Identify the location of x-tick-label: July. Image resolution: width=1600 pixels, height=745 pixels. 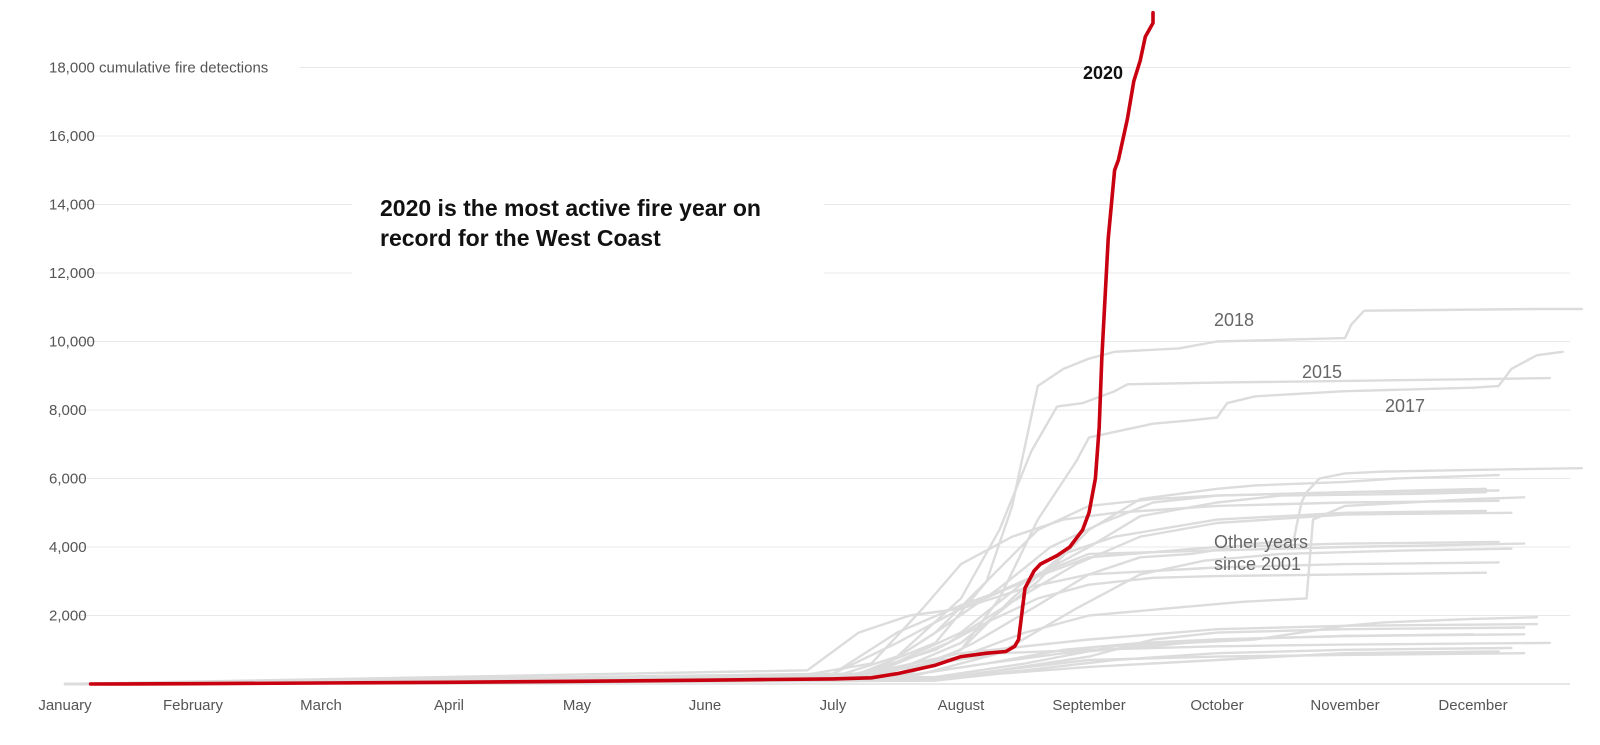
(833, 705).